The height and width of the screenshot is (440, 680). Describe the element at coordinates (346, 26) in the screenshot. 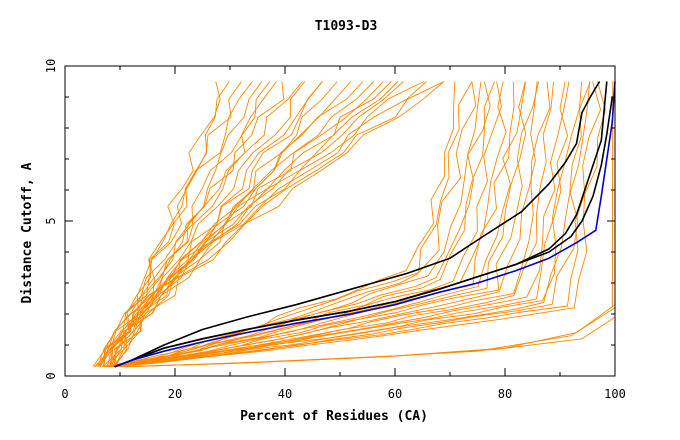

I see `chart-title: T1093-D3` at that location.